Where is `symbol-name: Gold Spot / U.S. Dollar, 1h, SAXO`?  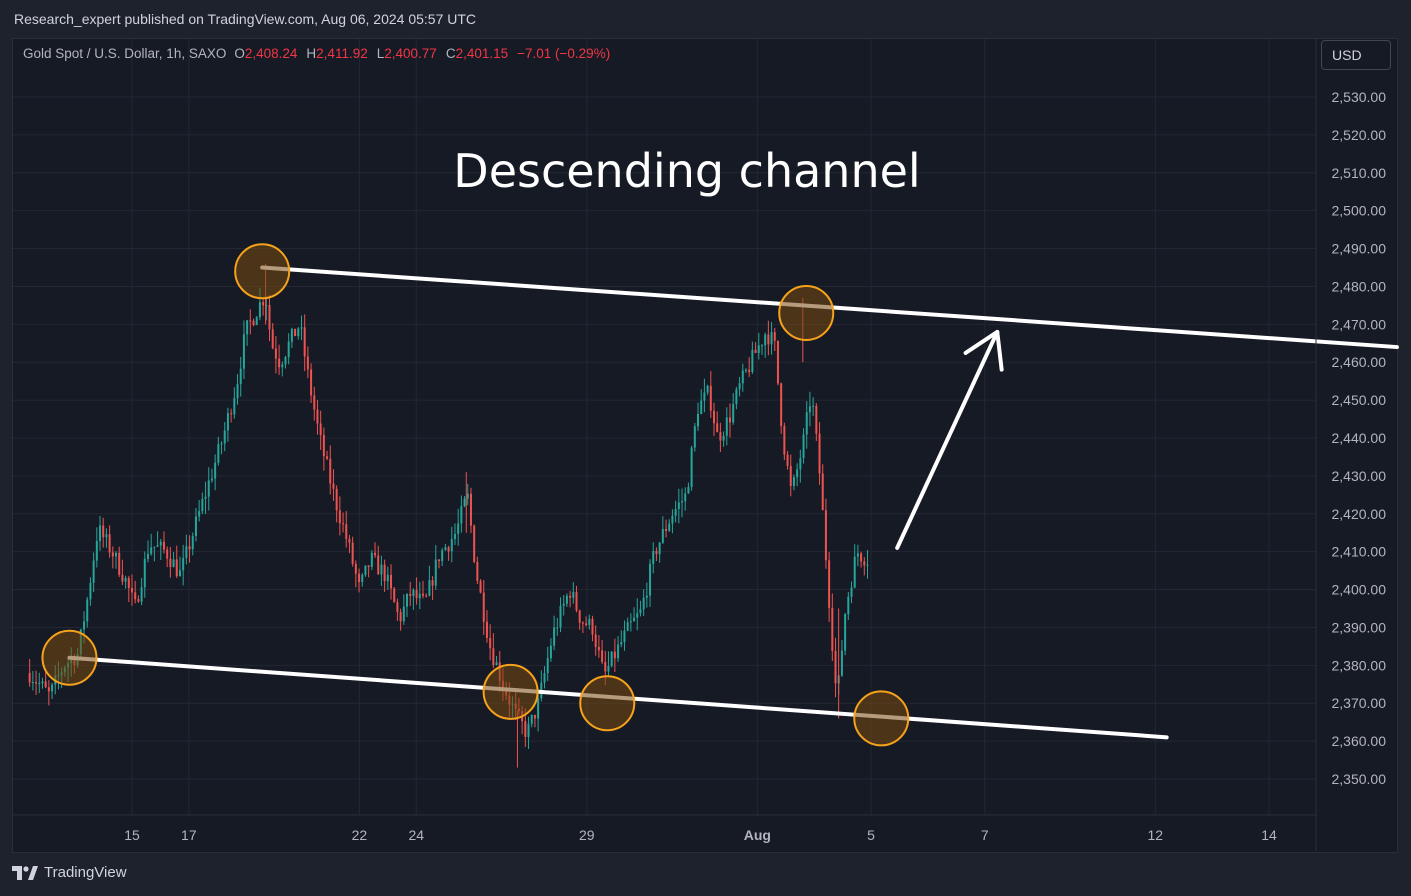 symbol-name: Gold Spot / U.S. Dollar, 1h, SAXO is located at coordinates (125, 53).